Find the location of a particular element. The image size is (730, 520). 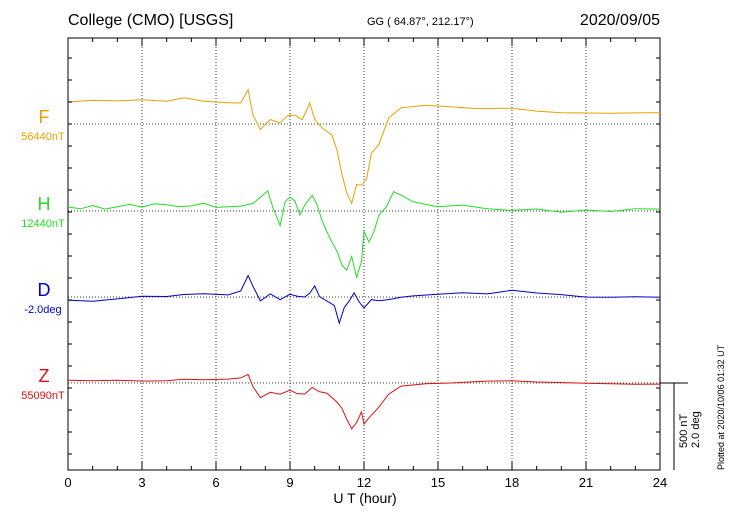

x-tick-label-21: 21 is located at coordinates (586, 482).